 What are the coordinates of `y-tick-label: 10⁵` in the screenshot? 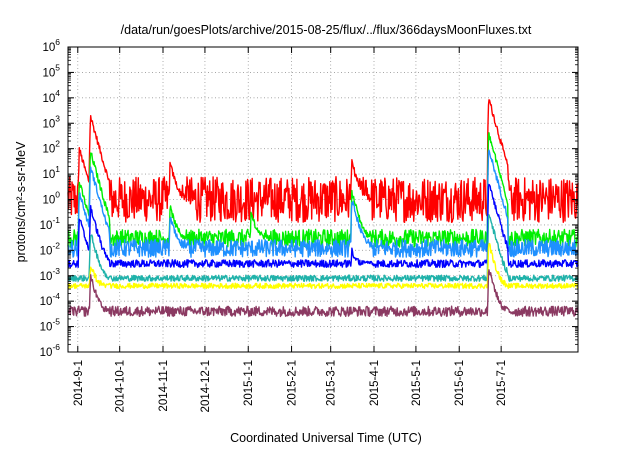 It's located at (51, 70).